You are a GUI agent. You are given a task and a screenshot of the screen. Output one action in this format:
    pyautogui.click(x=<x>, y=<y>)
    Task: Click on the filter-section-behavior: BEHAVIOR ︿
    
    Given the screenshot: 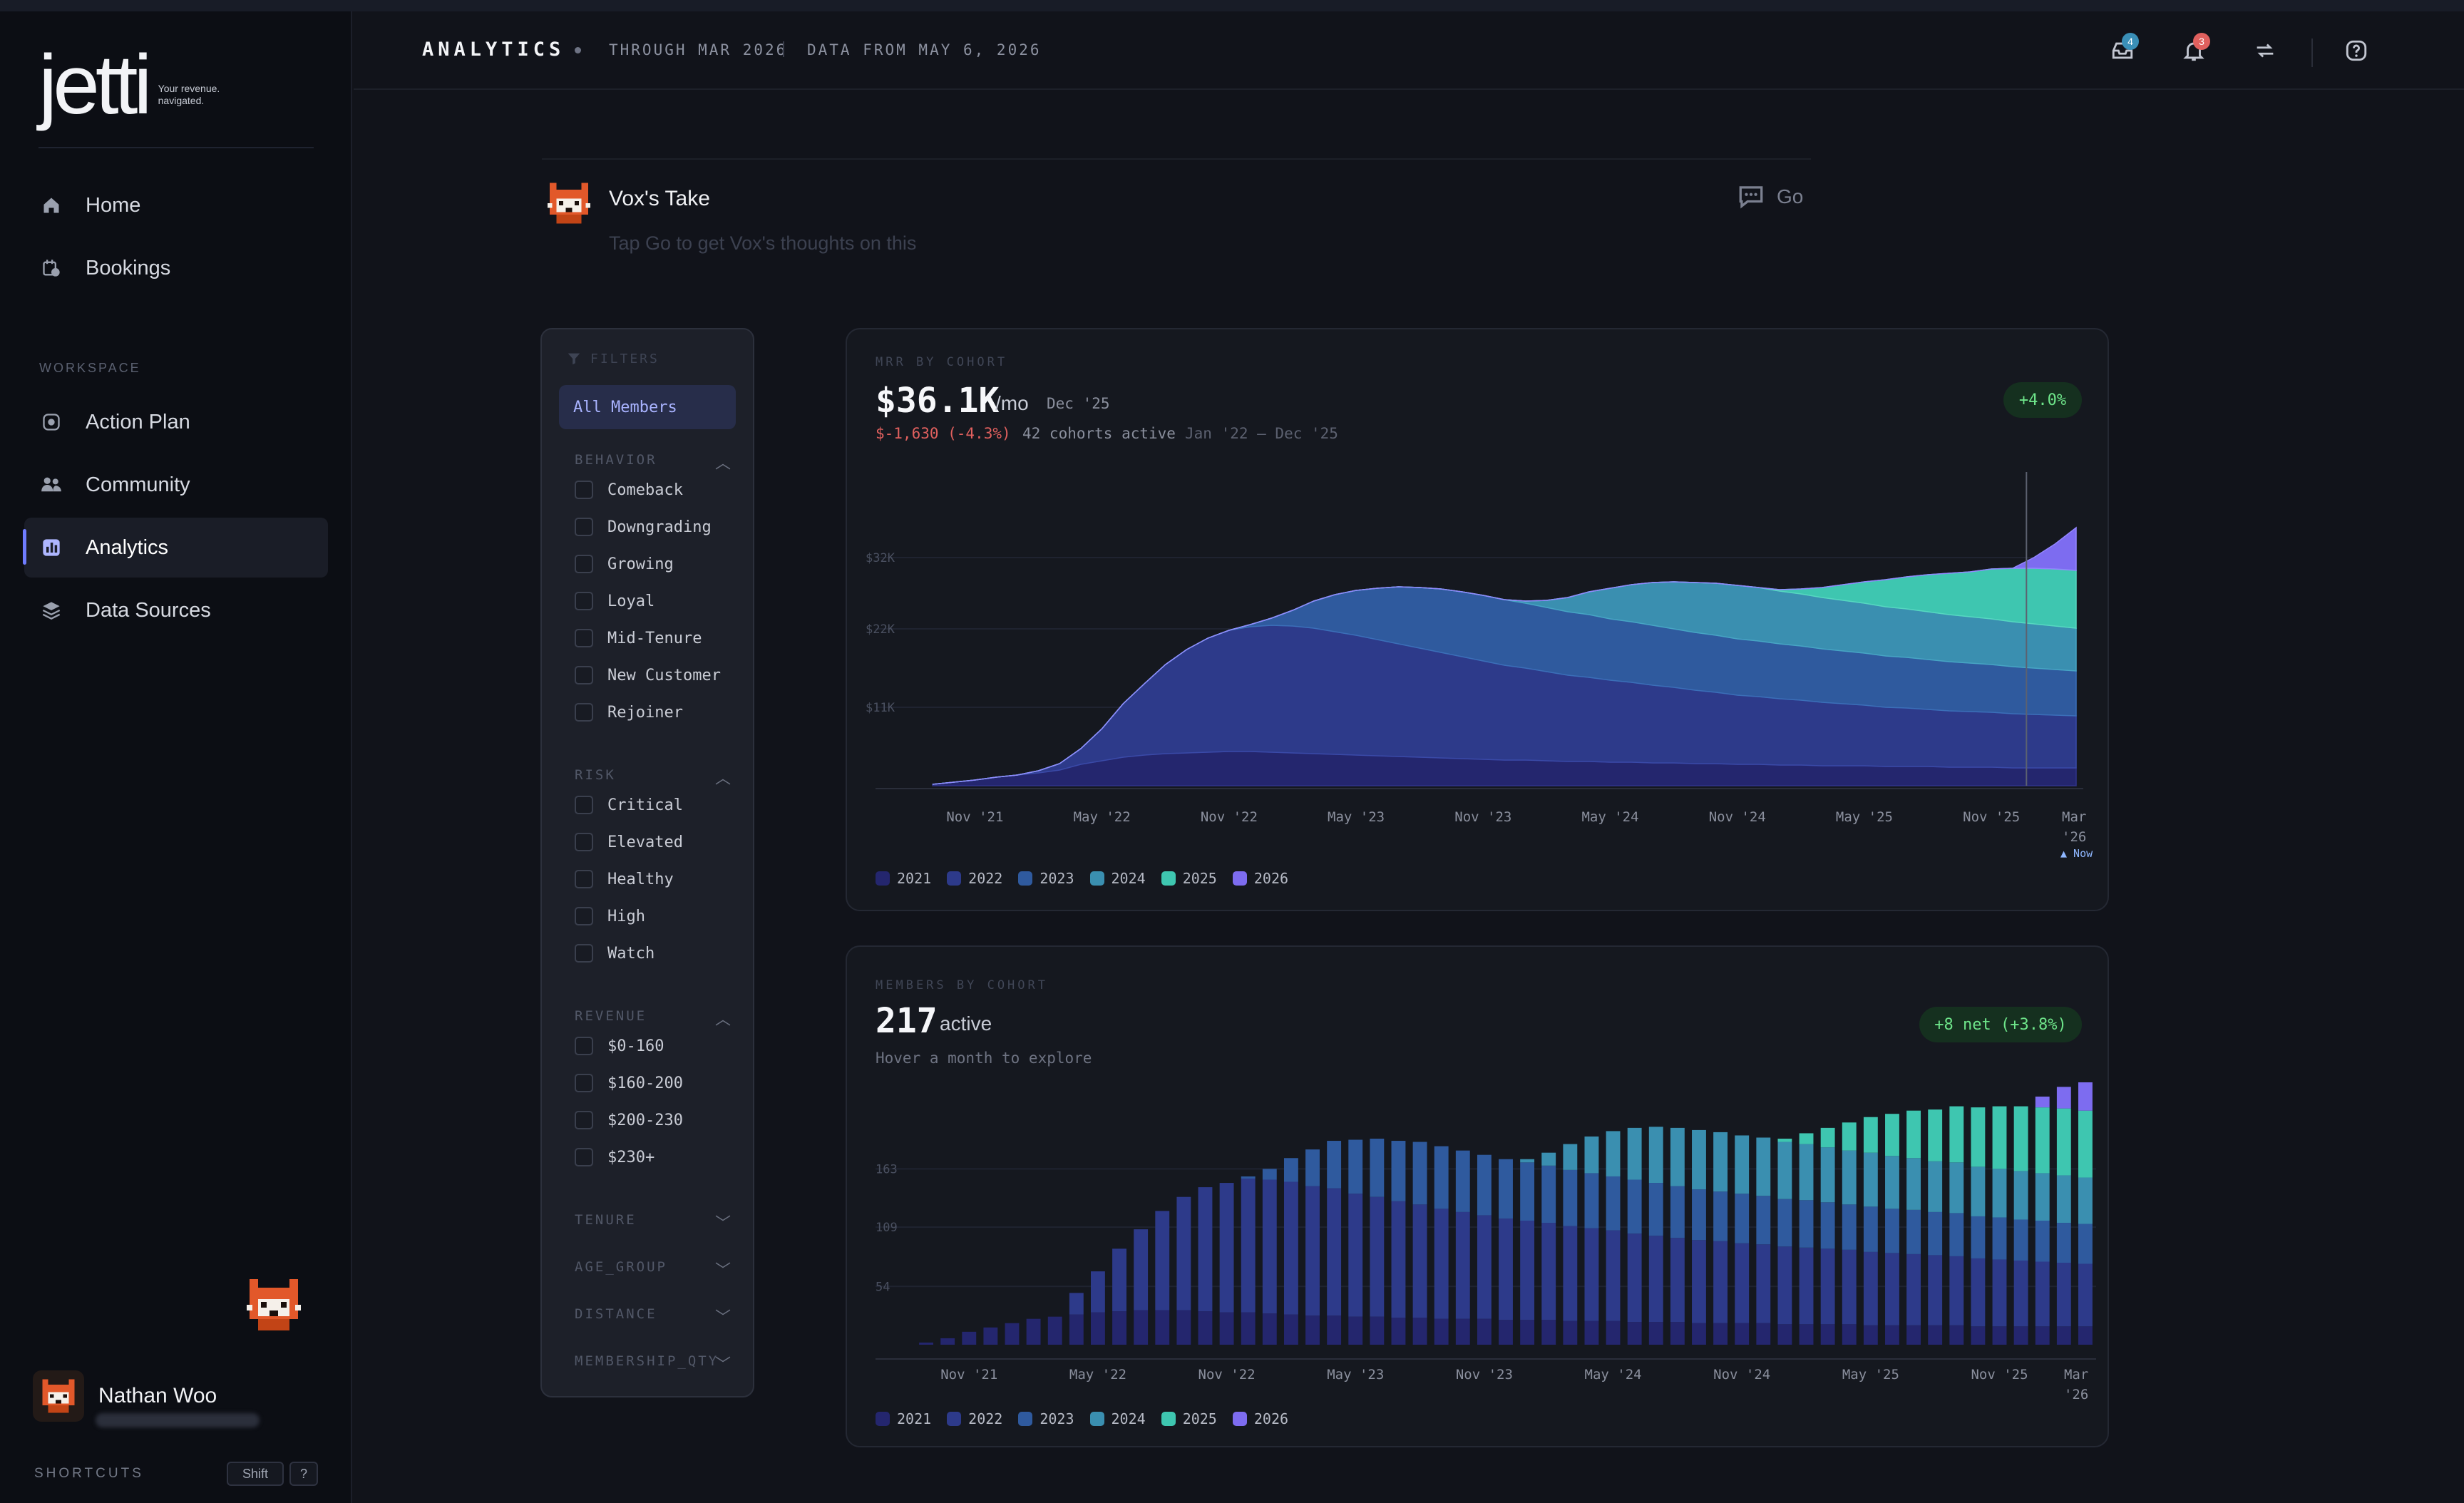 What is the action you would take?
    pyautogui.click(x=654, y=462)
    